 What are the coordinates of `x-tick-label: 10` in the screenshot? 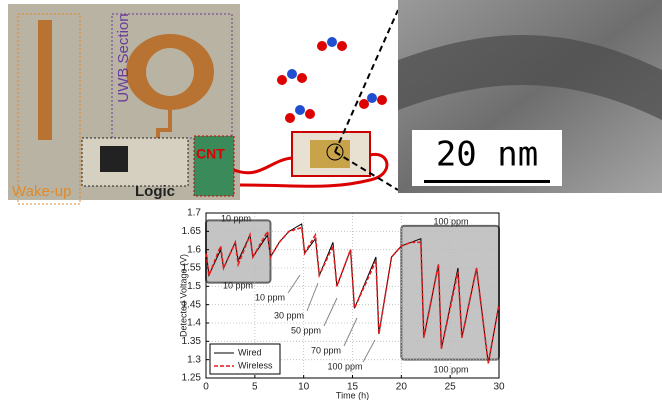 It's located at (304, 387).